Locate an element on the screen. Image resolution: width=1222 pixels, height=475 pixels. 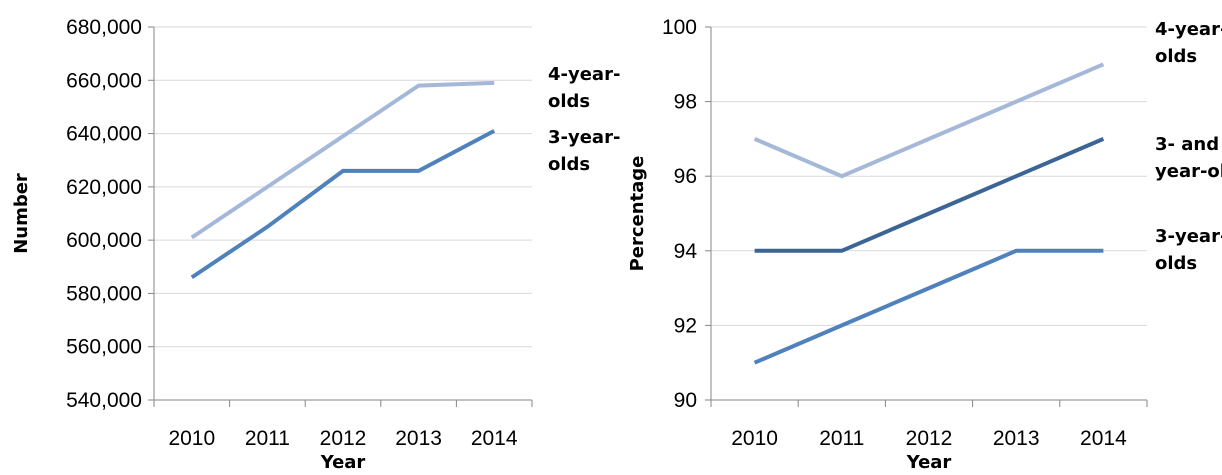
percentage-y-tick-label: 92 is located at coordinates (685, 325).